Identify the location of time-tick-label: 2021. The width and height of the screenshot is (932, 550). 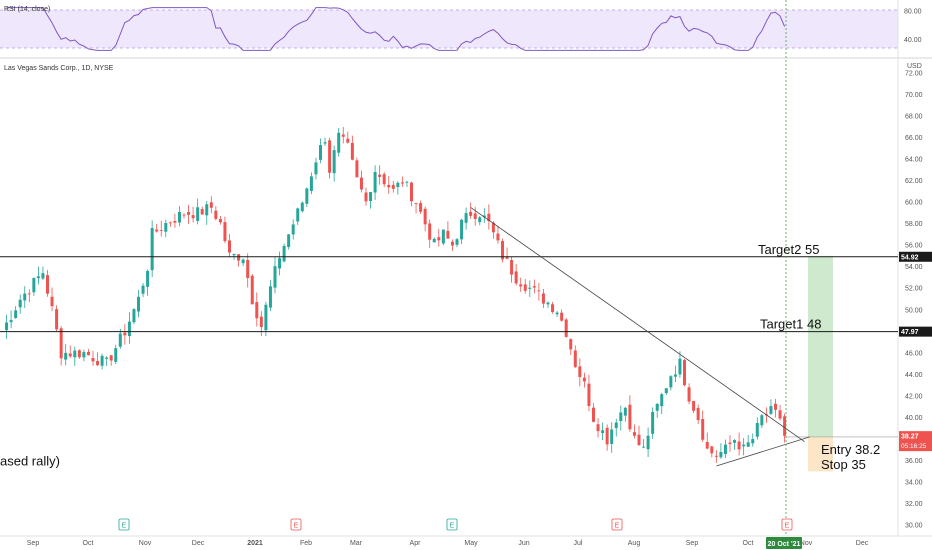
(255, 543).